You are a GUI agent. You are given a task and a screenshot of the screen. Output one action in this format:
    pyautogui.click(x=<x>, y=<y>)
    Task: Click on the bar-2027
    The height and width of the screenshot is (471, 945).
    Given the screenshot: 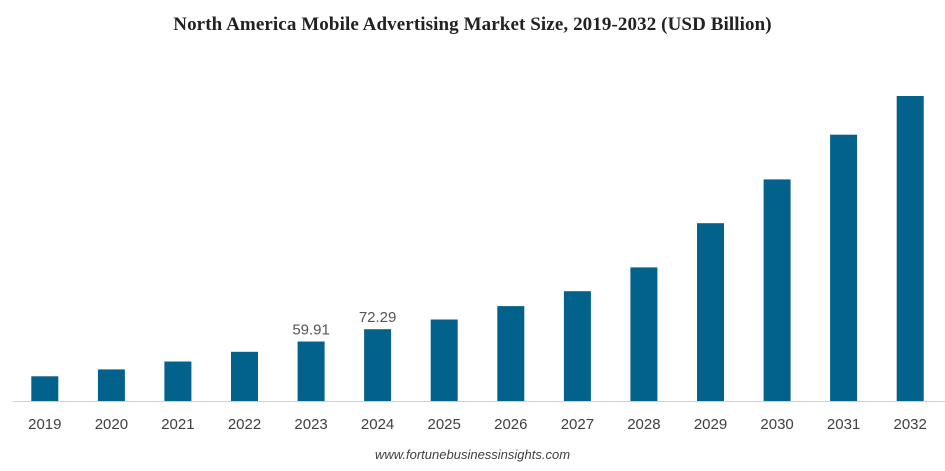 What is the action you would take?
    pyautogui.click(x=577, y=346)
    